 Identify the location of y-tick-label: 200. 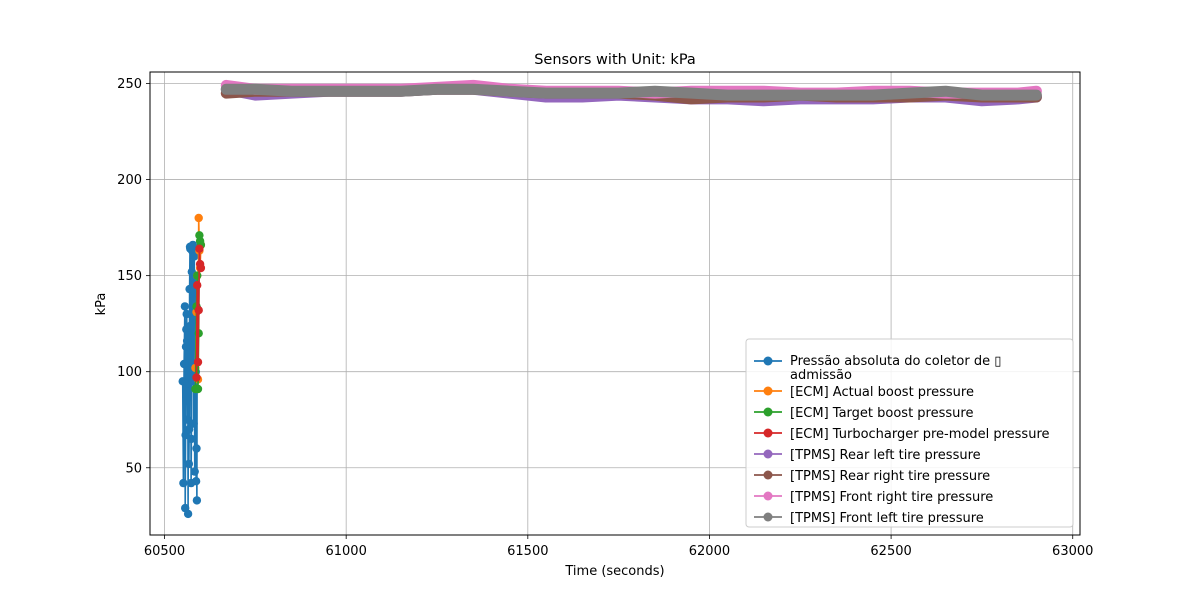
(129, 180).